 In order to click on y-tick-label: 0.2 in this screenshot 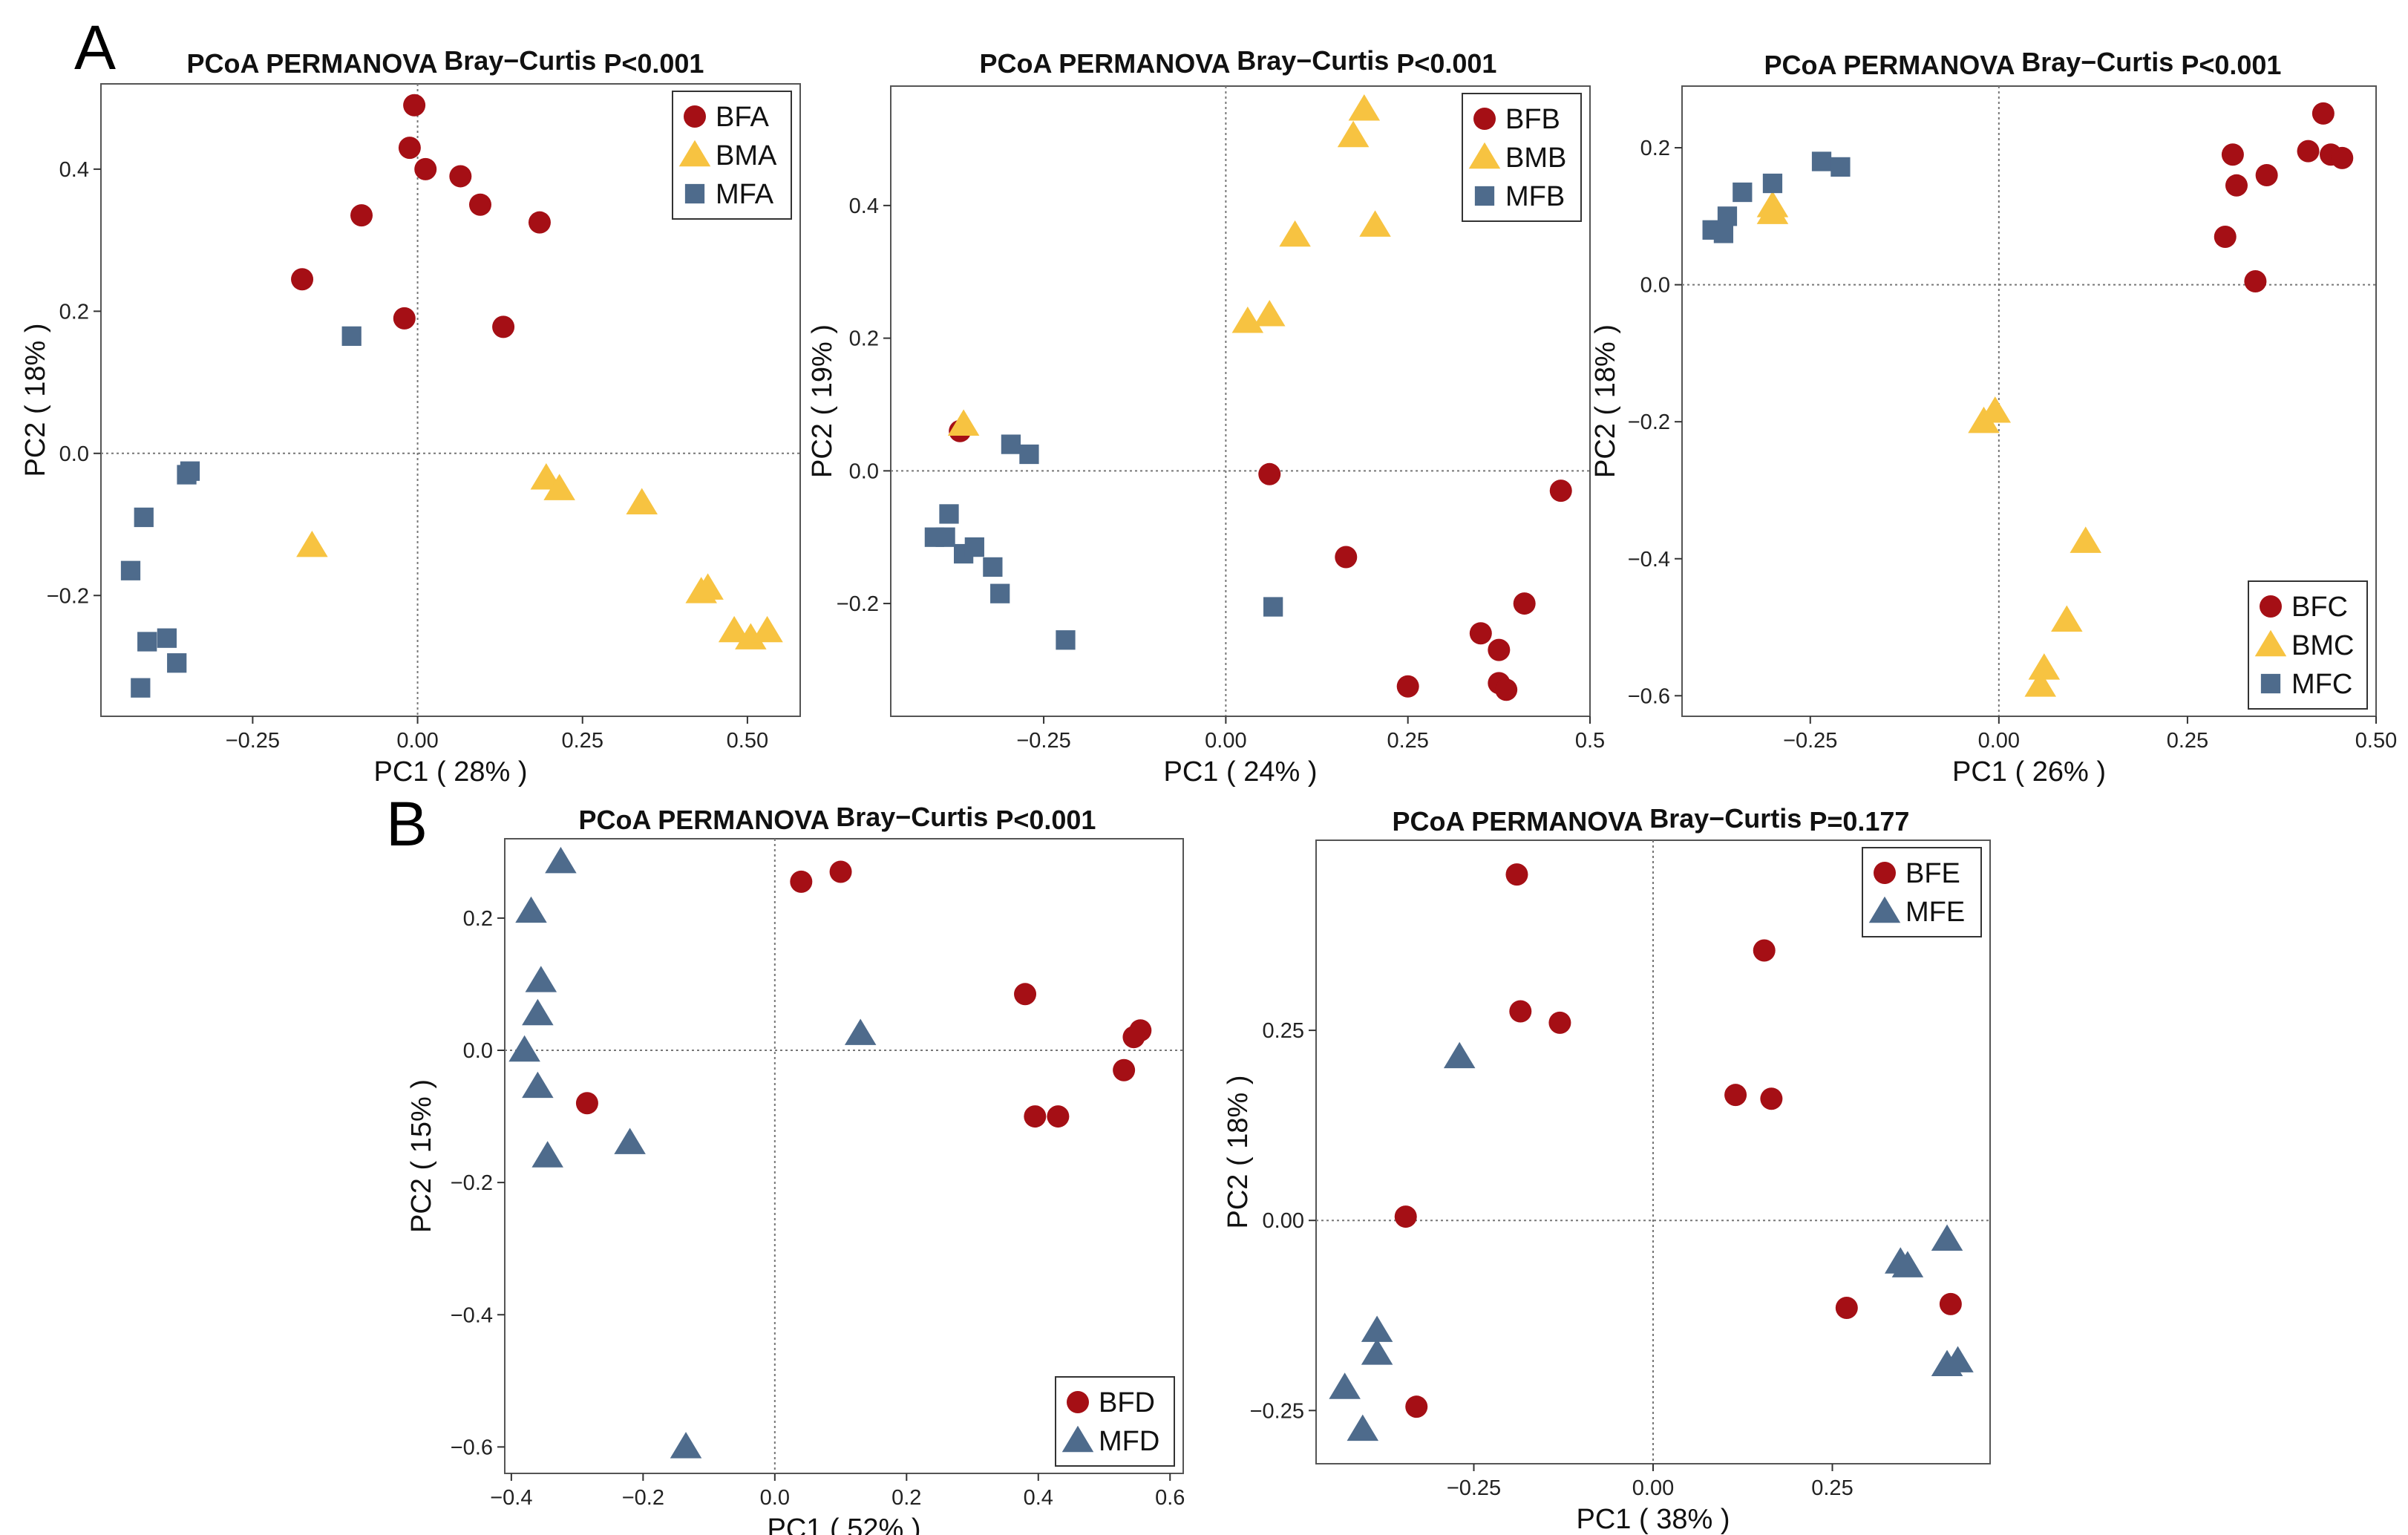, I will do `click(864, 339)`.